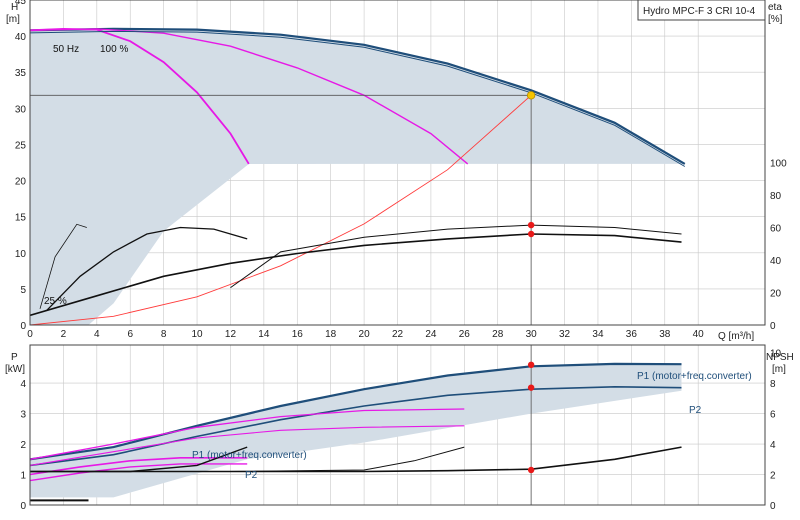  I want to click on npsh-marker, so click(531, 470).